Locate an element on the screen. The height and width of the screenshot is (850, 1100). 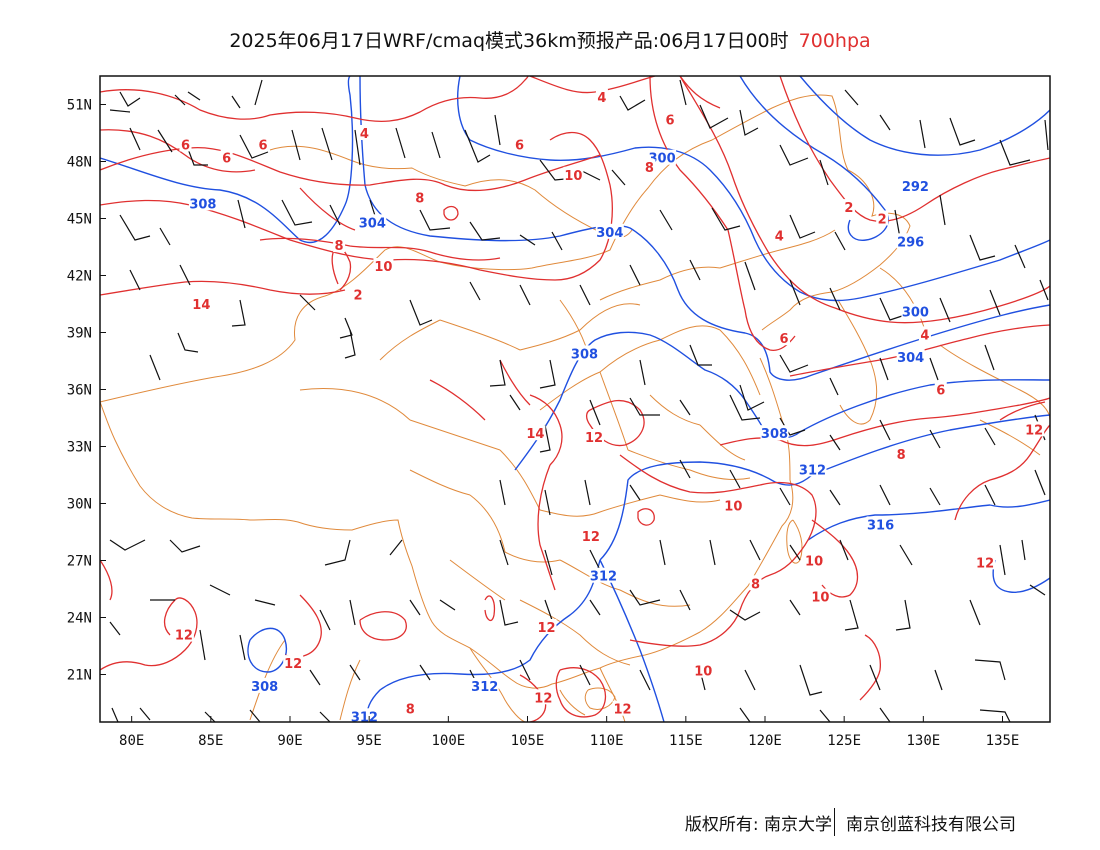
taiwan-island is located at coordinates (794, 541).